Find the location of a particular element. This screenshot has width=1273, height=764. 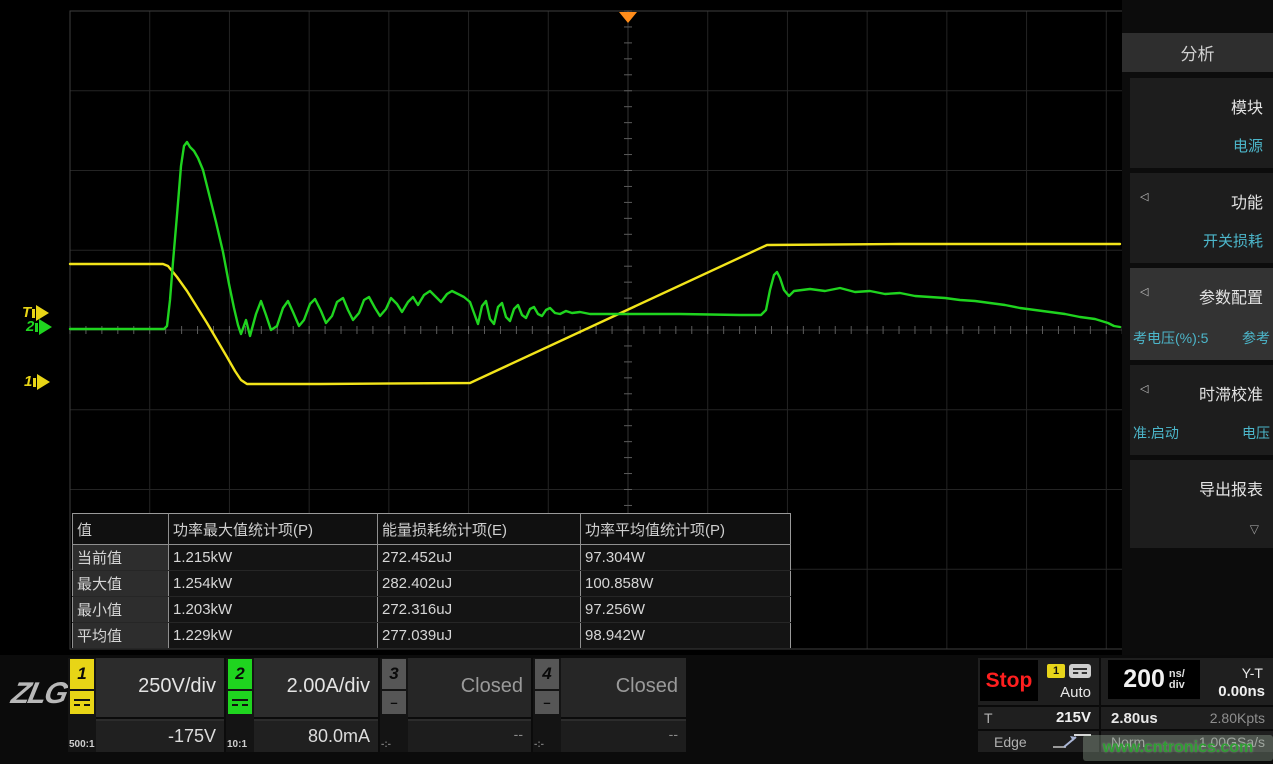

menu-item-title: ◁ 时滞校准 is located at coordinates (1201, 393).